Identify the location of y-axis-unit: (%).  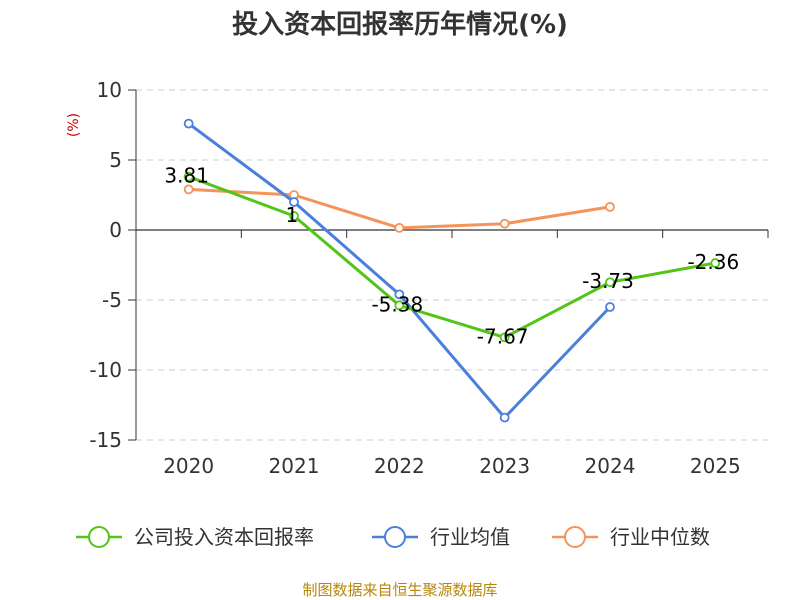
(74, 125).